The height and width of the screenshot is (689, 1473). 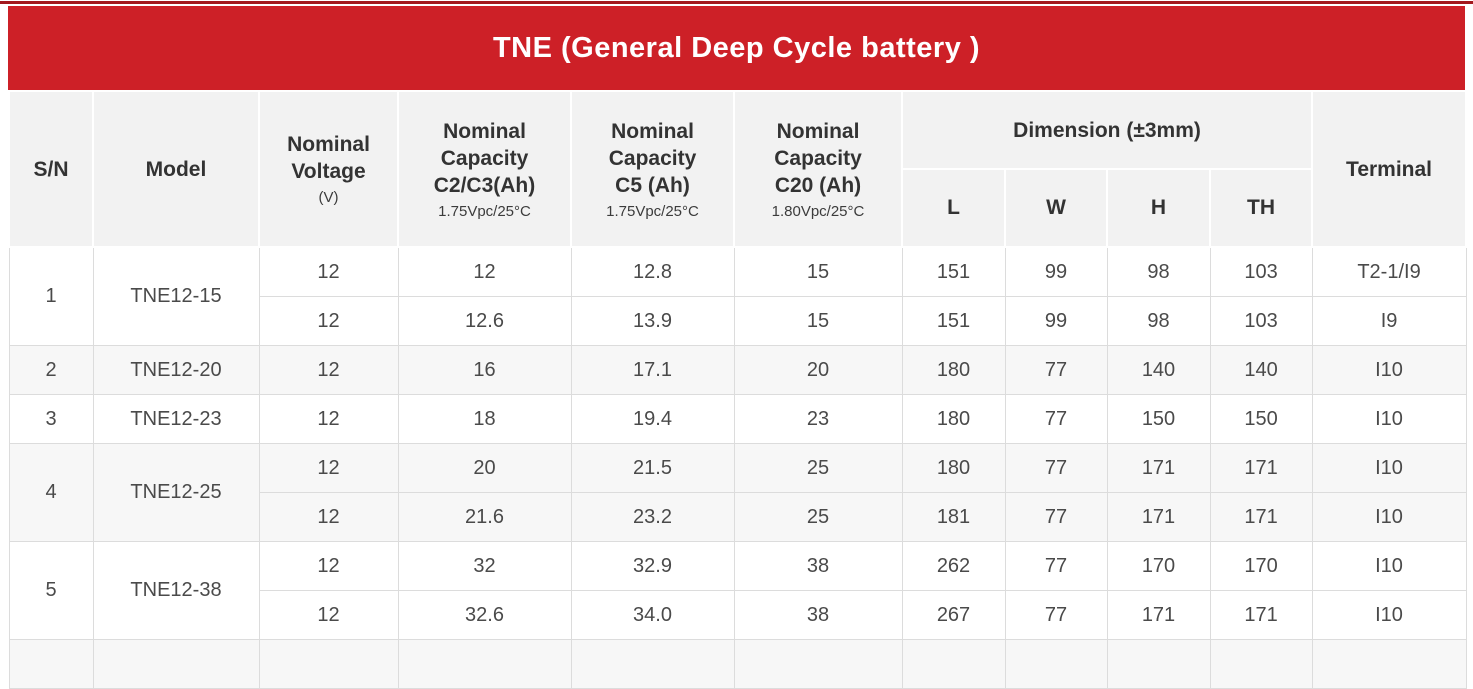 I want to click on header-terminal: Terminal, so click(x=1389, y=169).